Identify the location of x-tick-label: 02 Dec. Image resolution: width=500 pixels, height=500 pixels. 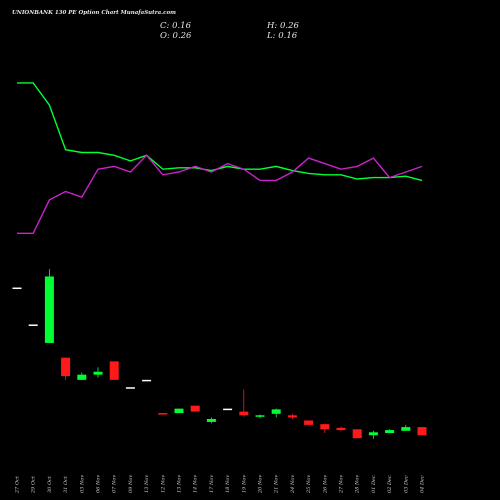
(390, 484).